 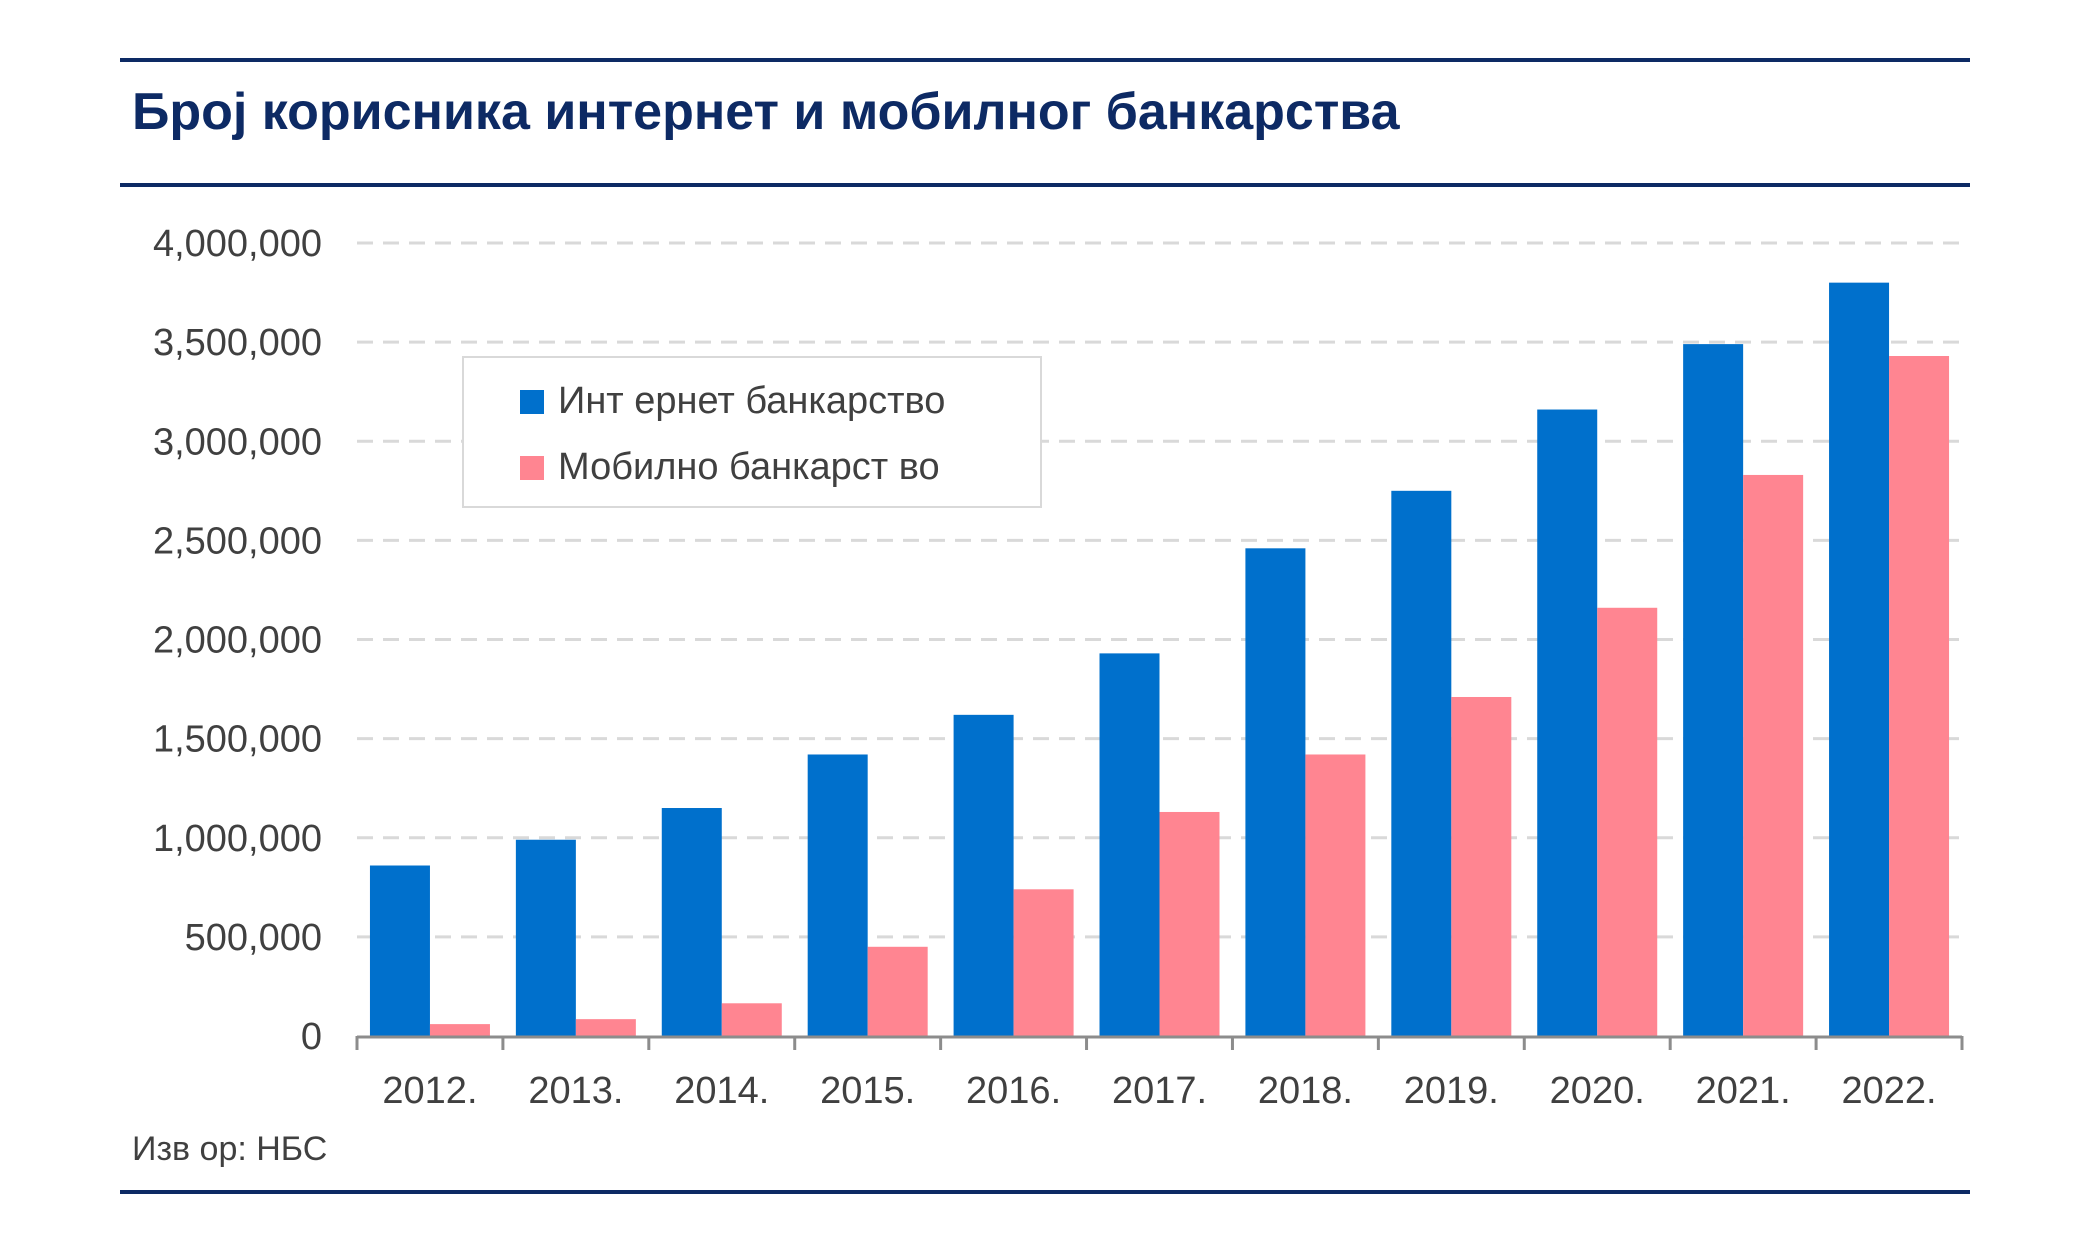 I want to click on y-tick-label: 500,000, so click(x=253, y=938).